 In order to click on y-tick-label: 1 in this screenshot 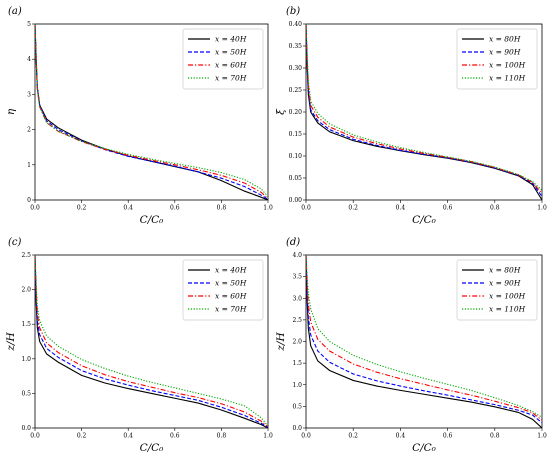, I will do `click(29, 165)`.